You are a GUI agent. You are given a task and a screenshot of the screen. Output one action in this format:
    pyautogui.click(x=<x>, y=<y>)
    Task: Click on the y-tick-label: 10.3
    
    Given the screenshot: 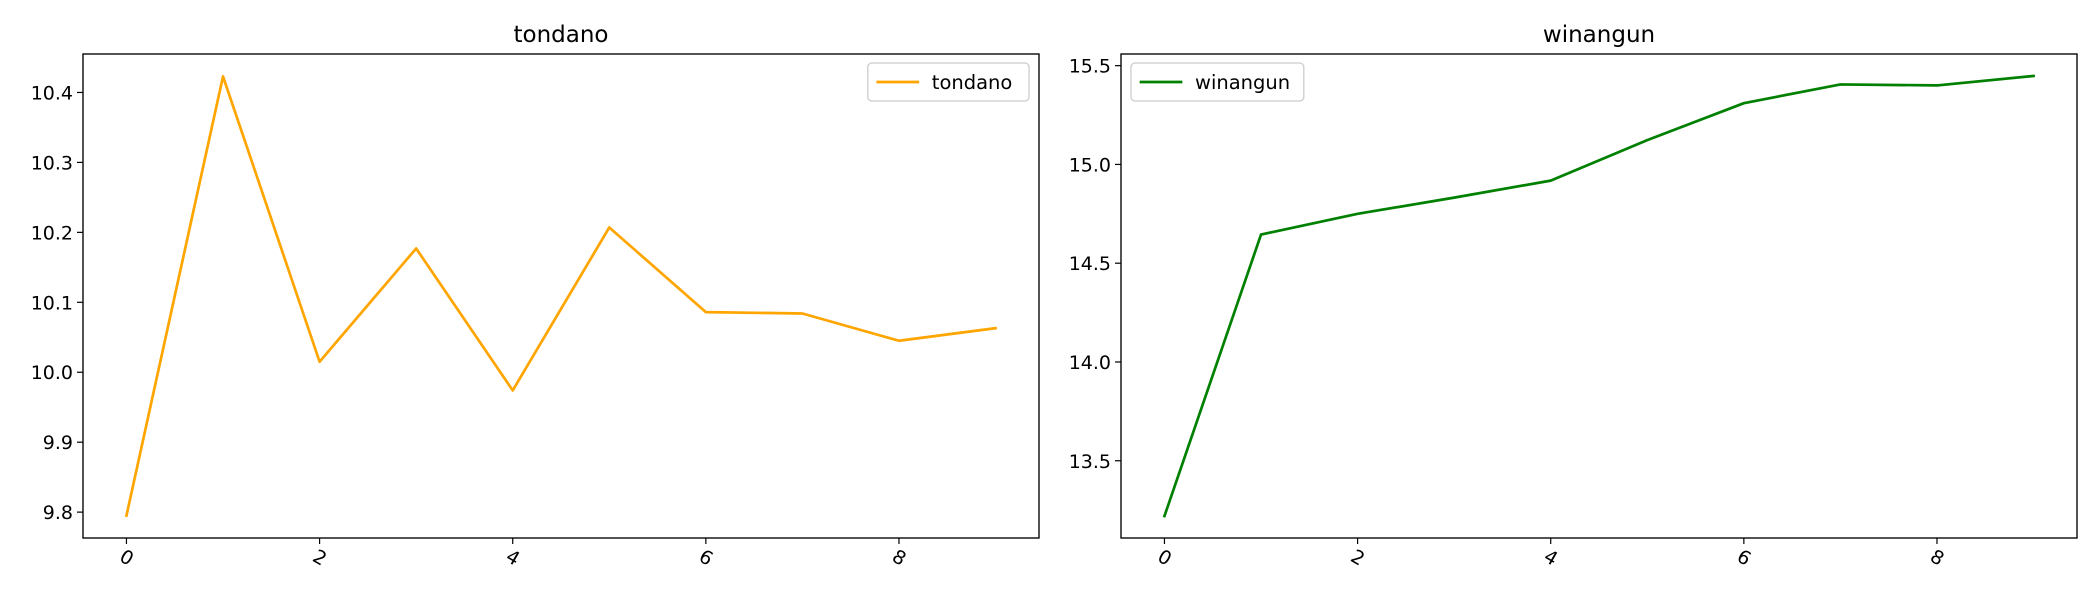 What is the action you would take?
    pyautogui.click(x=52, y=163)
    